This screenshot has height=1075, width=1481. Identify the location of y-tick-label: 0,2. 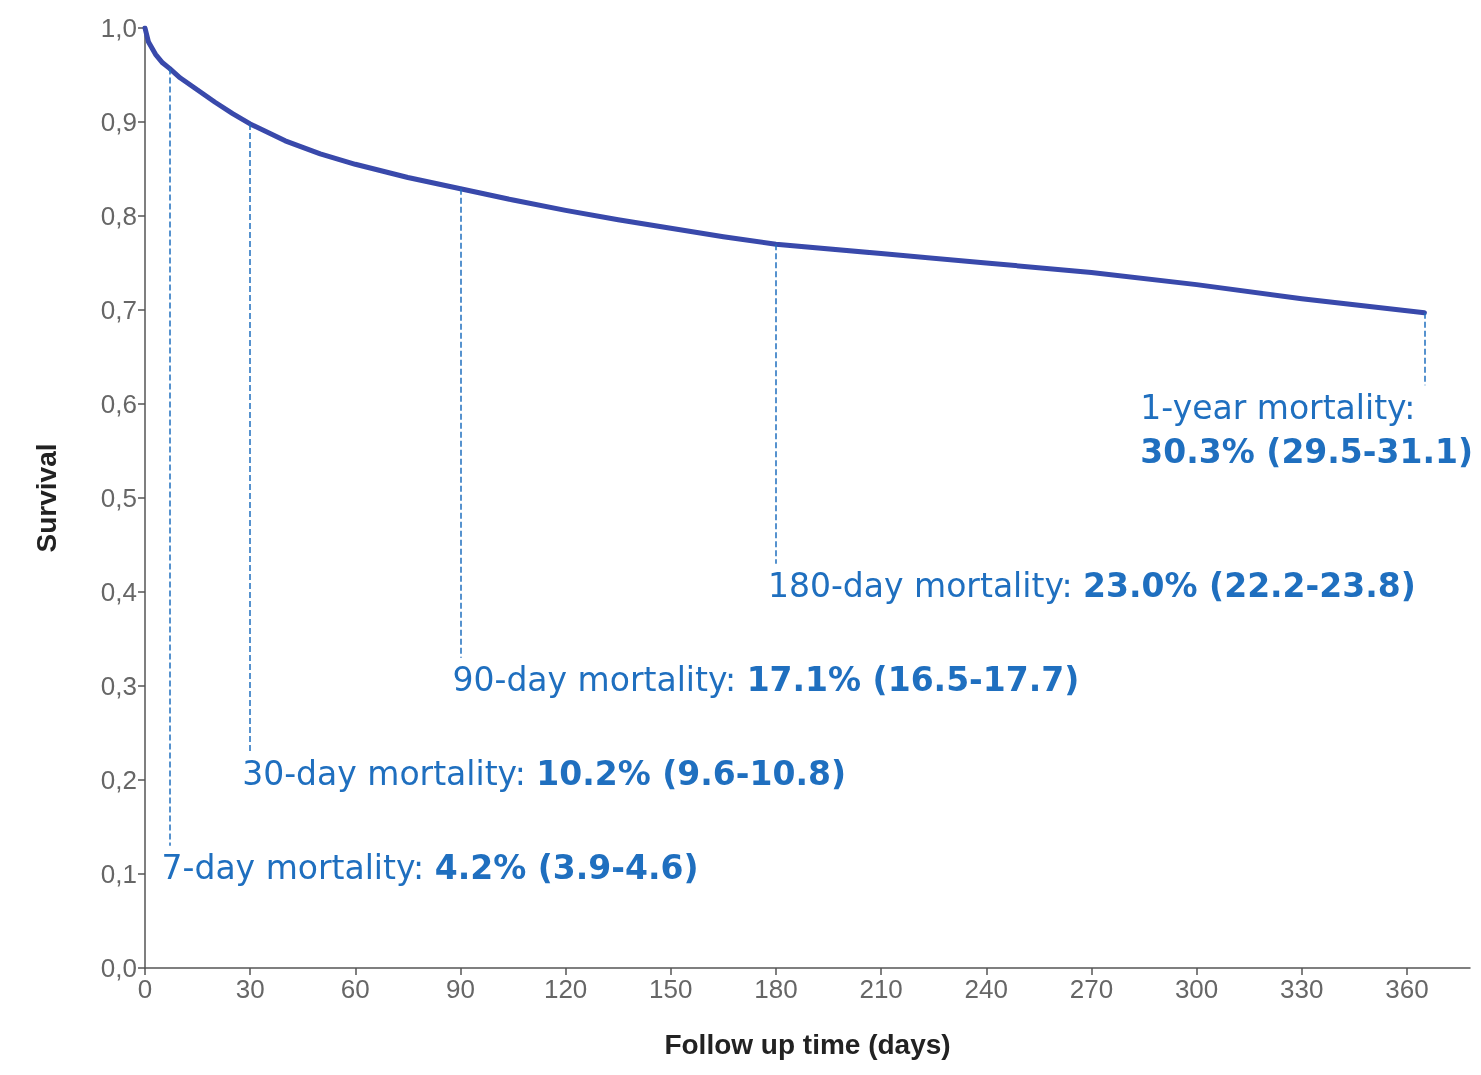
(118, 780).